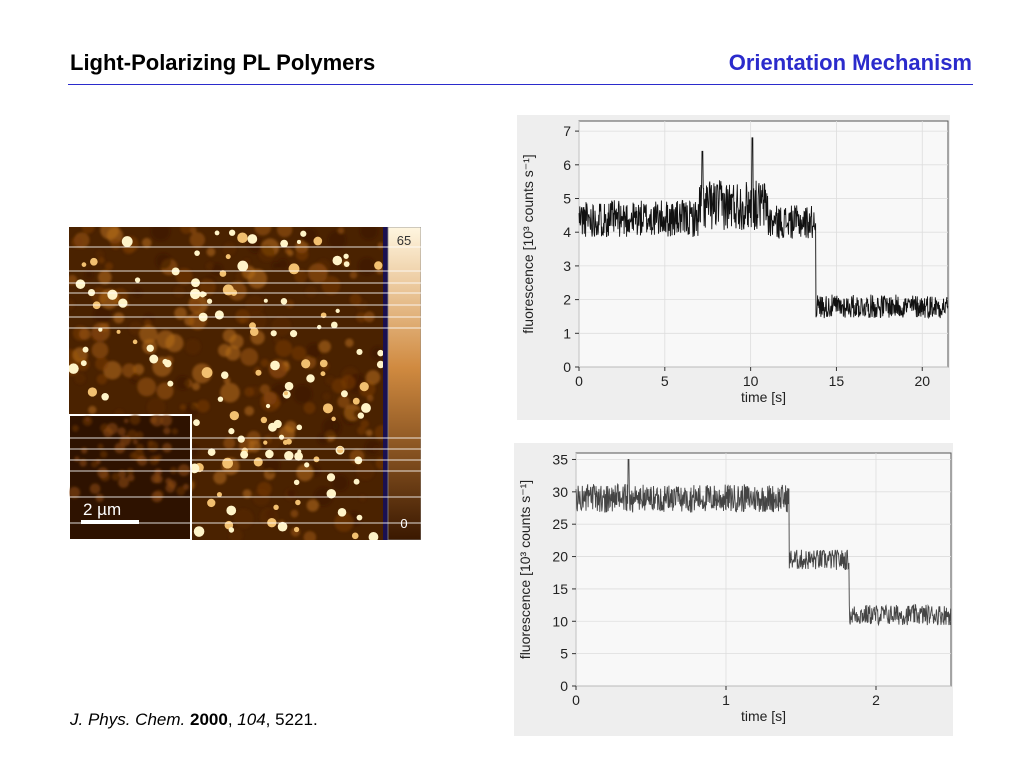 The image size is (1024, 768). What do you see at coordinates (525, 569) in the screenshot?
I see `y-axis-label: fluorescence [10³ counts s⁻¹]` at bounding box center [525, 569].